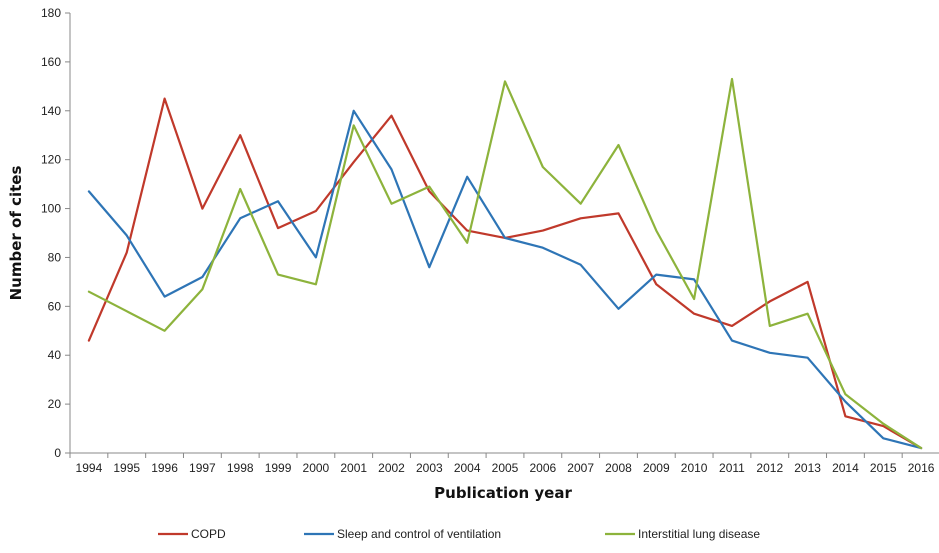  I want to click on y-tick-label: 100, so click(51, 209).